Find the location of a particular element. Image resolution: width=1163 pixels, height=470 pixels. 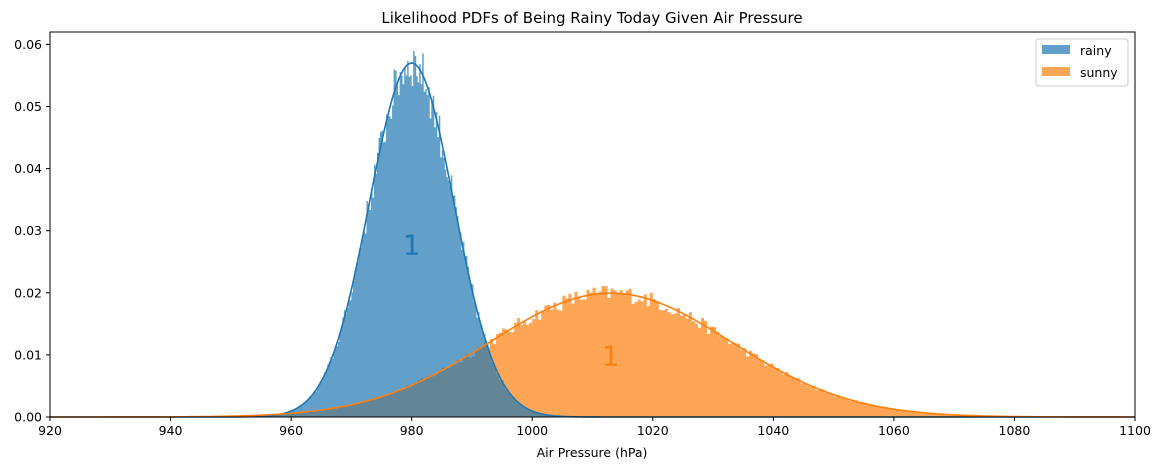

y-tick-label: 0.05 is located at coordinates (28, 106).